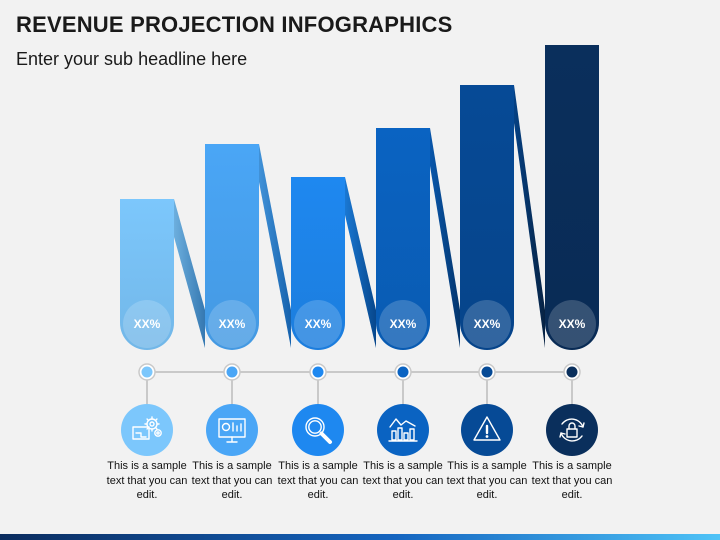 This screenshot has height=540, width=720. Describe the element at coordinates (234, 24) in the screenshot. I see `page-title: REVENUE PROJECTION INFOGRAPHICS` at that location.